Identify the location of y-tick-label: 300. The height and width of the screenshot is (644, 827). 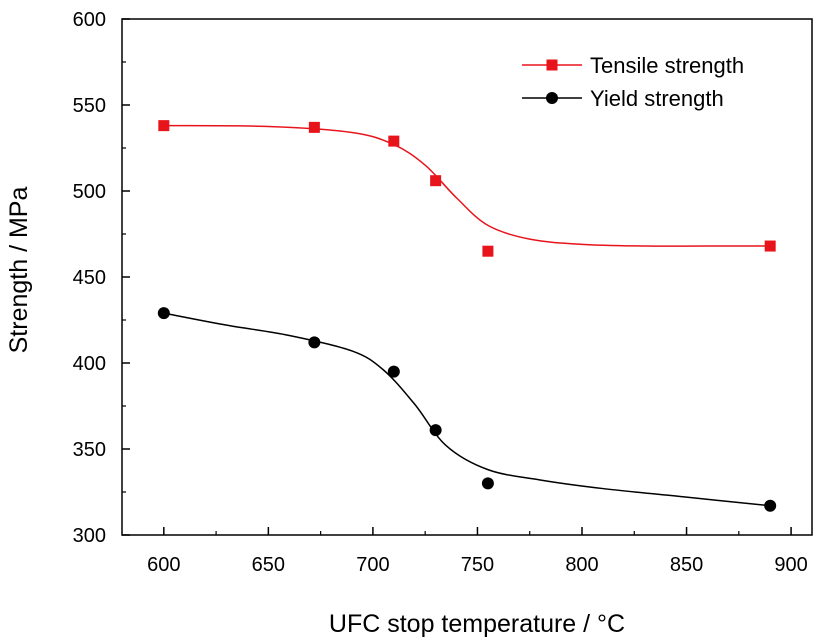
(89, 536).